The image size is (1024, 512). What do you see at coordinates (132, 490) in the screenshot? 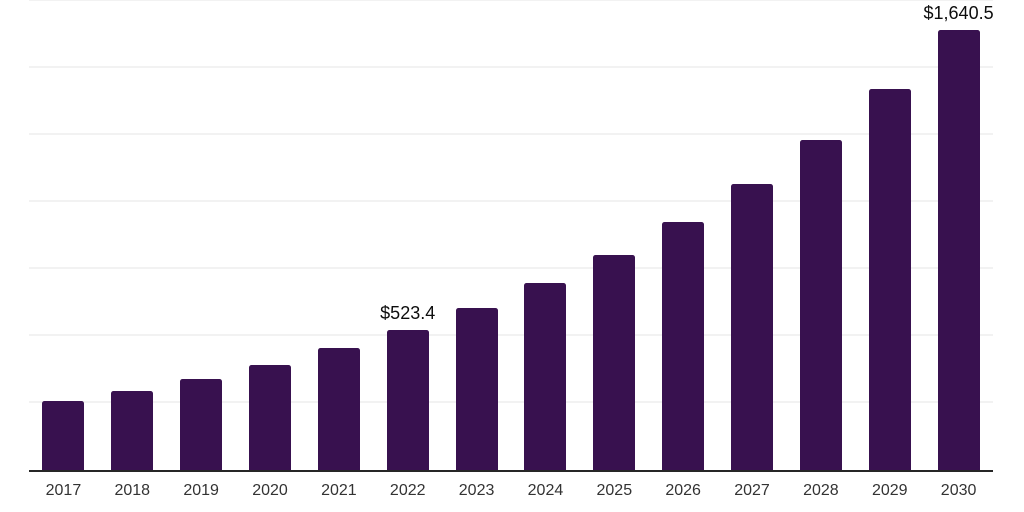
I see `x-tick-label-2018: 2018` at bounding box center [132, 490].